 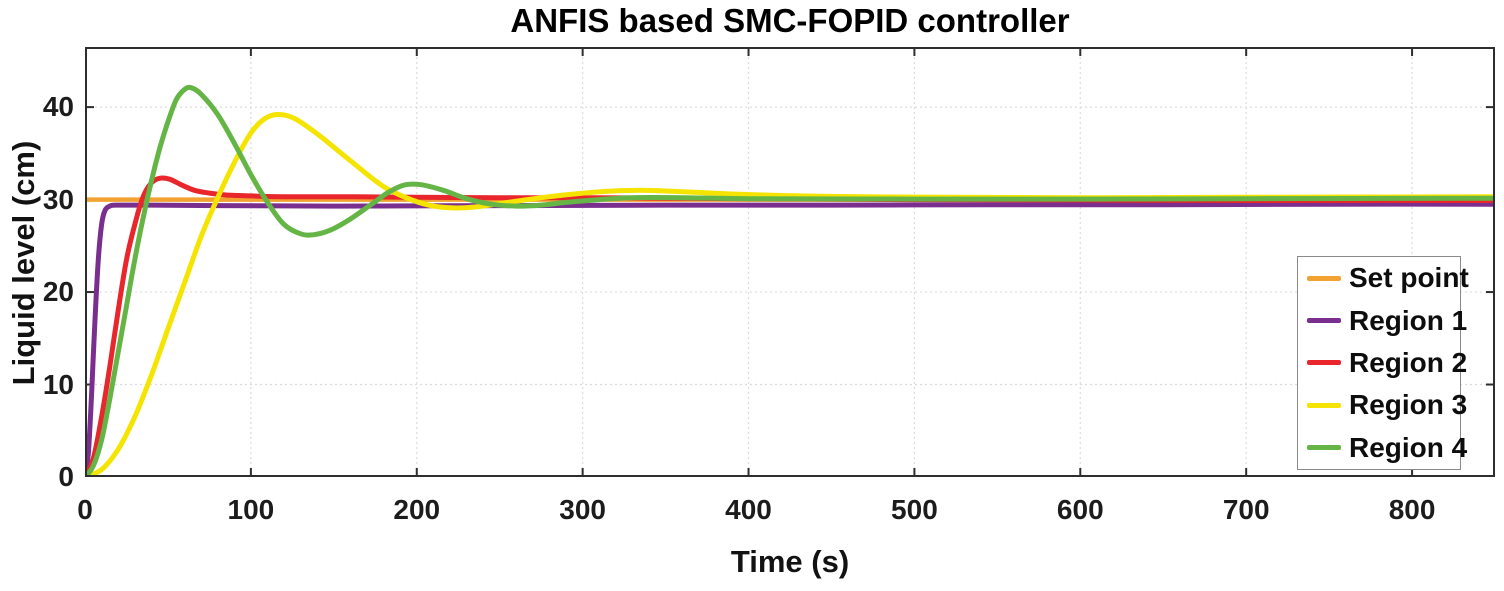 What do you see at coordinates (66, 476) in the screenshot?
I see `y-tick-label: 0` at bounding box center [66, 476].